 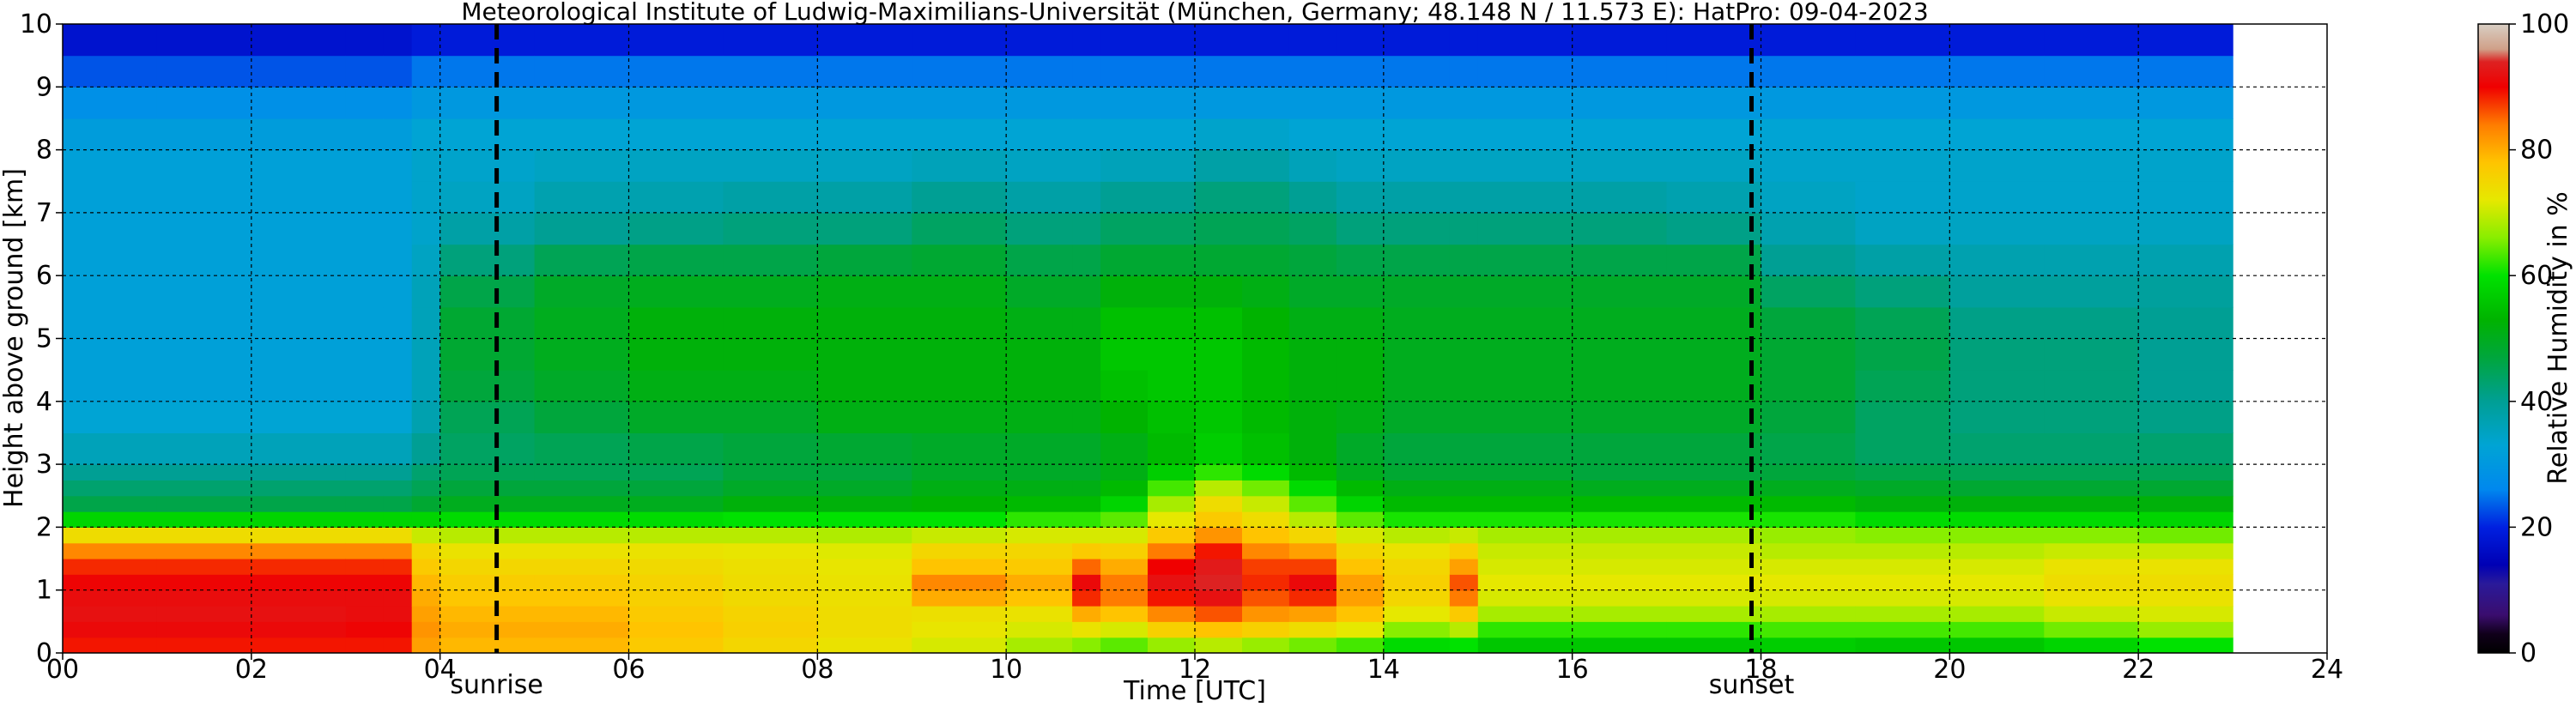 I want to click on x-tick-label: 12, so click(x=1195, y=670).